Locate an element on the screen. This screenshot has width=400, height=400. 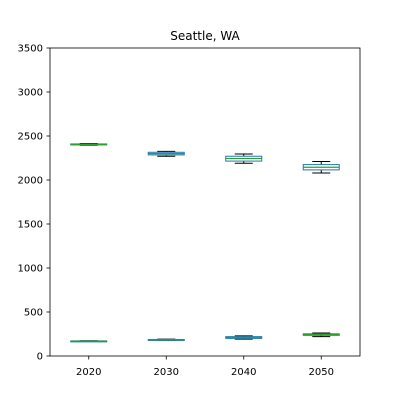
x-tick-label: 2020 is located at coordinates (88, 372).